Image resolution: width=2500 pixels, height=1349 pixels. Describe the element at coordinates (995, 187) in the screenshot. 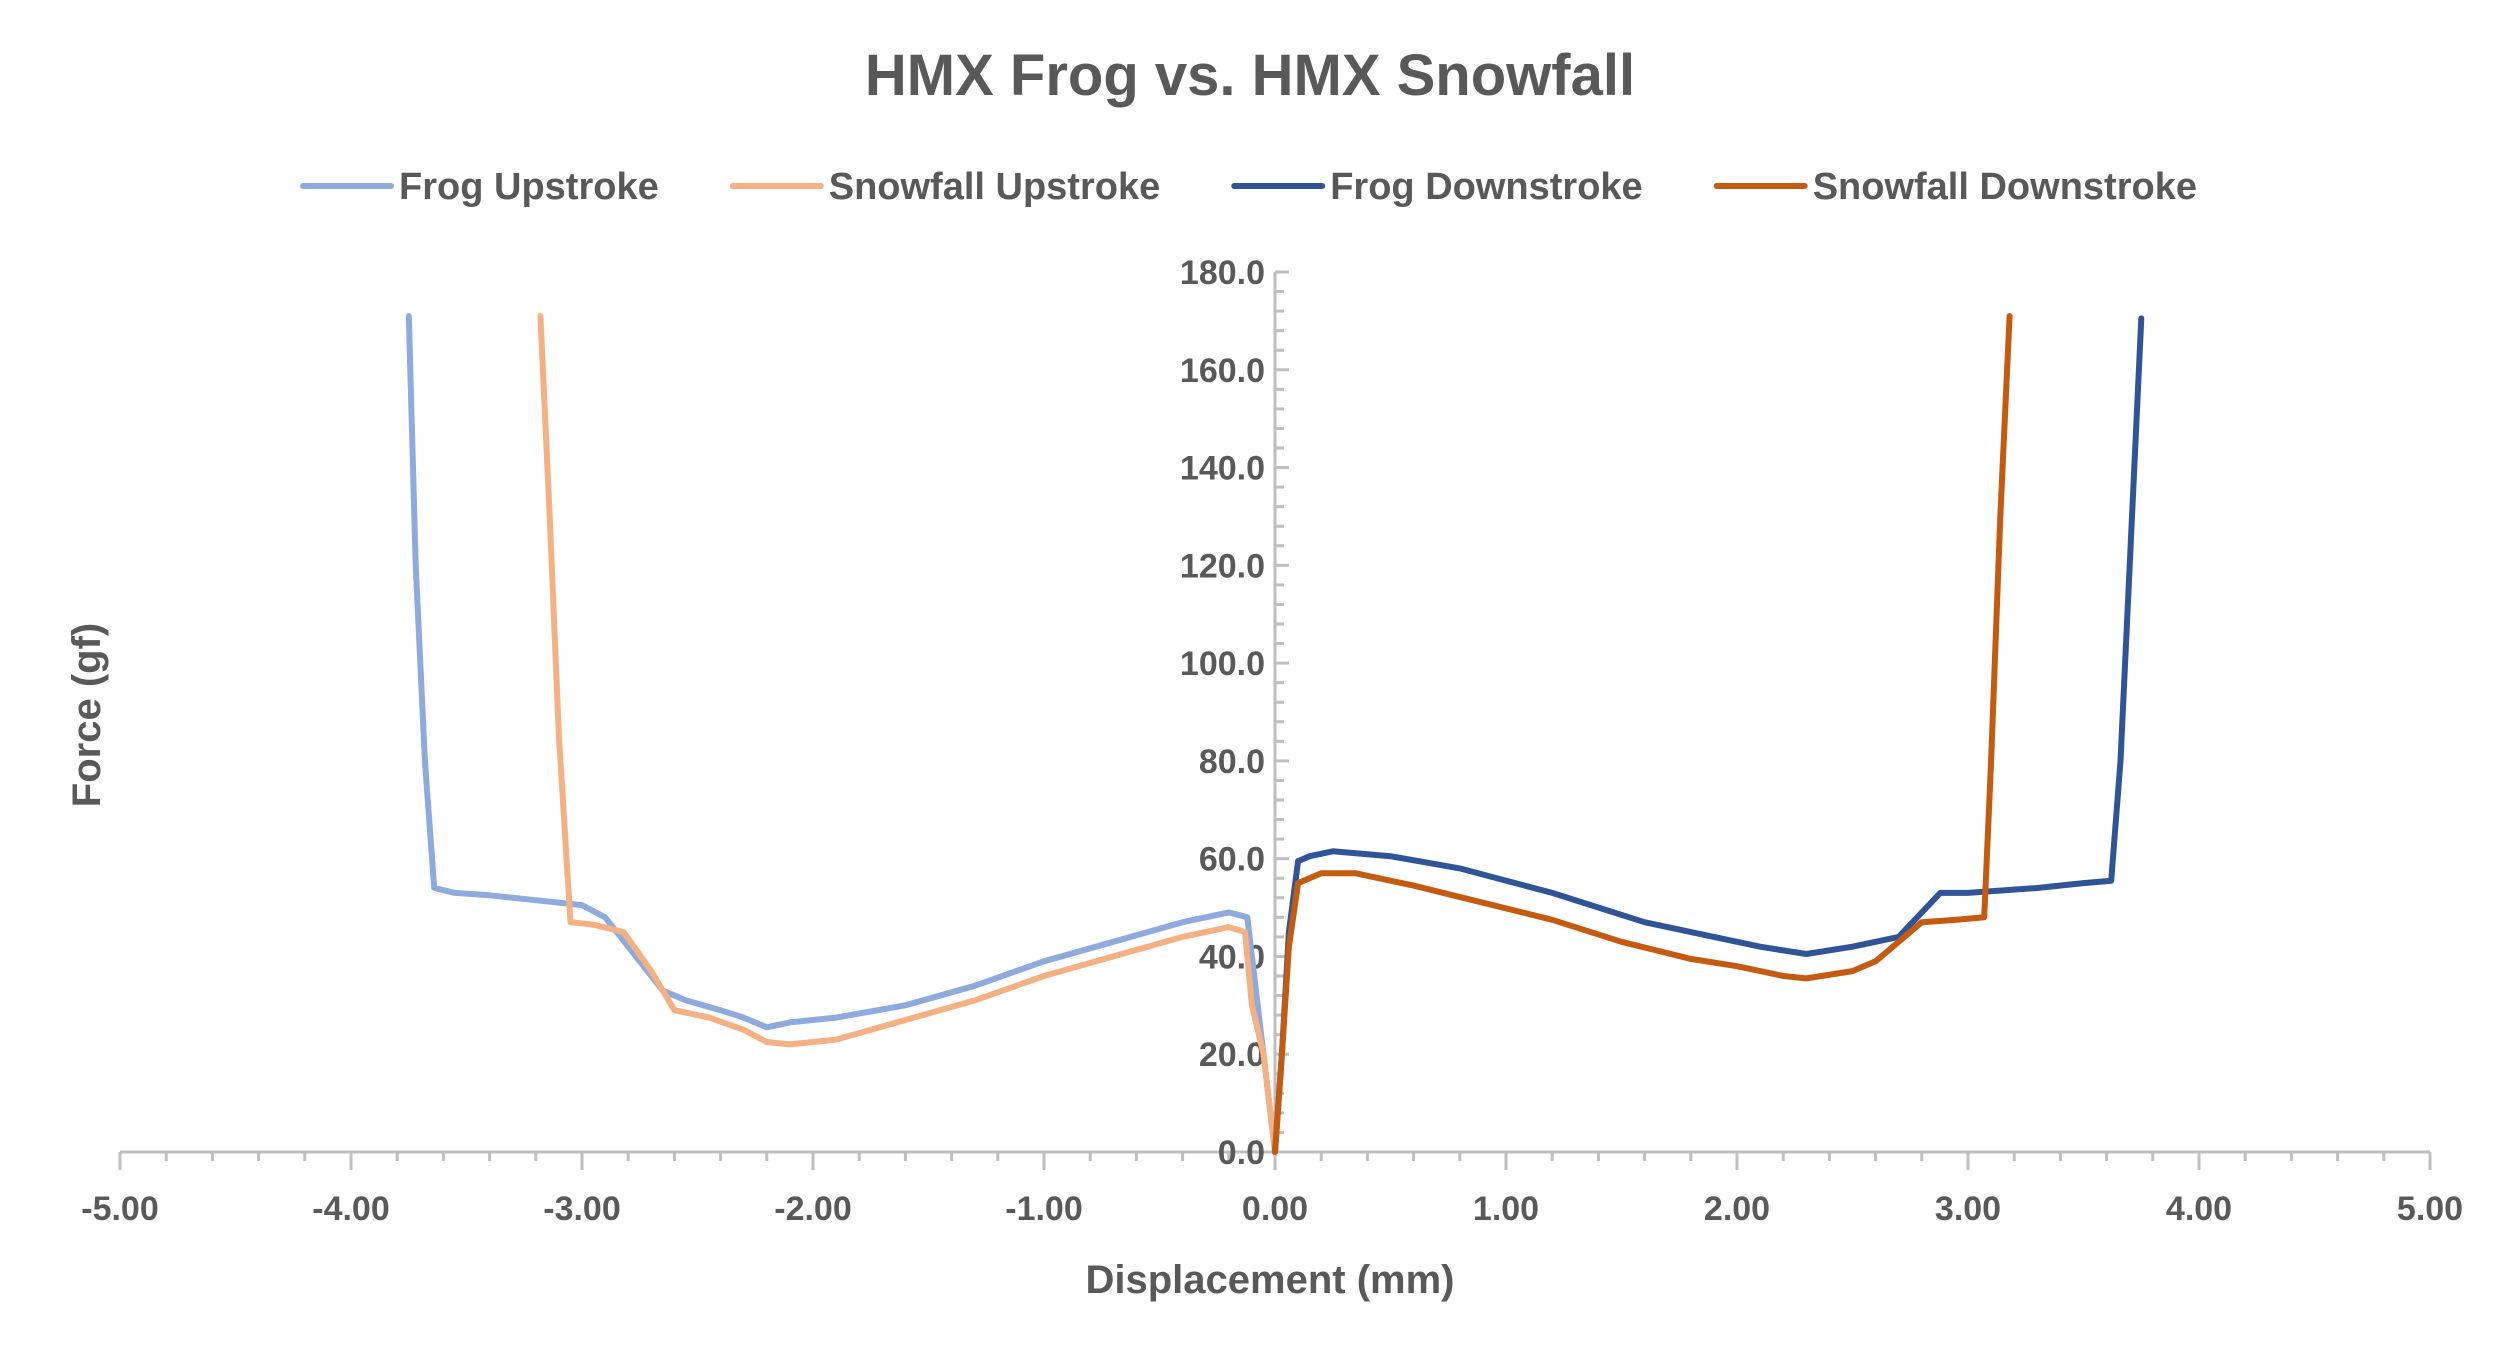

I see `legend-label-snowfall-upstroke: Snowfall Upstroke` at that location.